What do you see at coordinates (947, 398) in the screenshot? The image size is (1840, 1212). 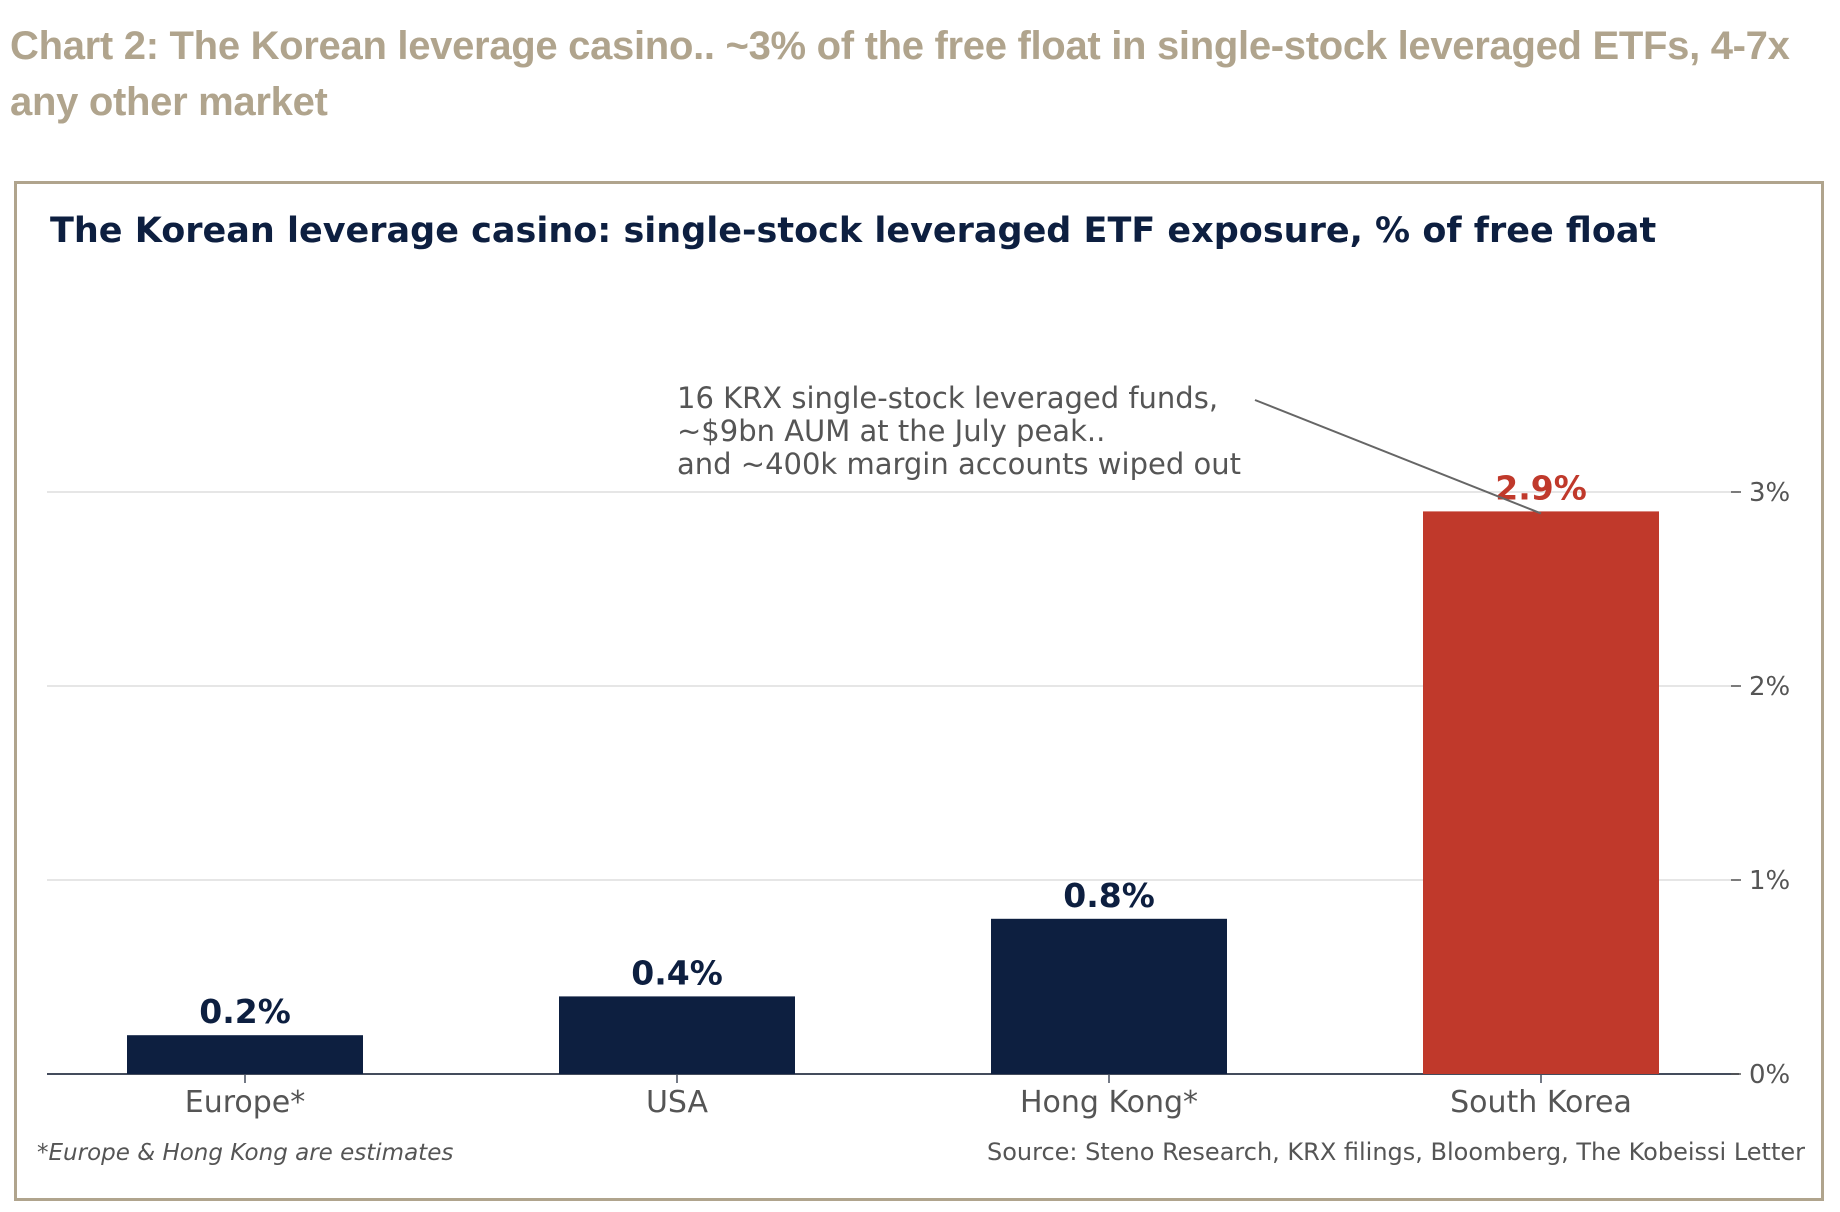 I see `annotation-line-1: 16 KRX single-stock leveraged funds,` at bounding box center [947, 398].